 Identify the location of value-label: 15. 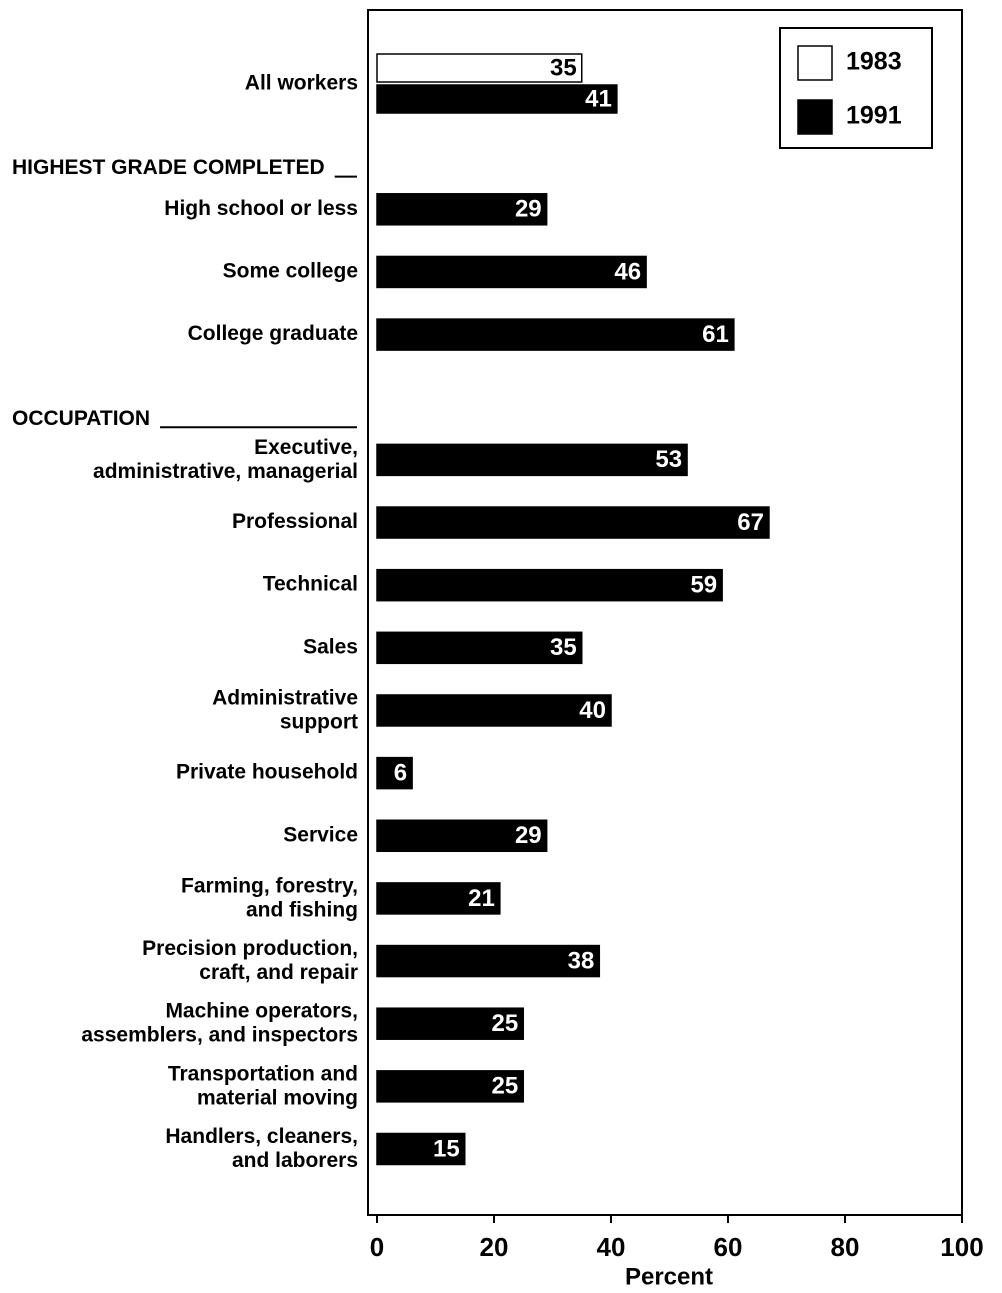
(446, 1148).